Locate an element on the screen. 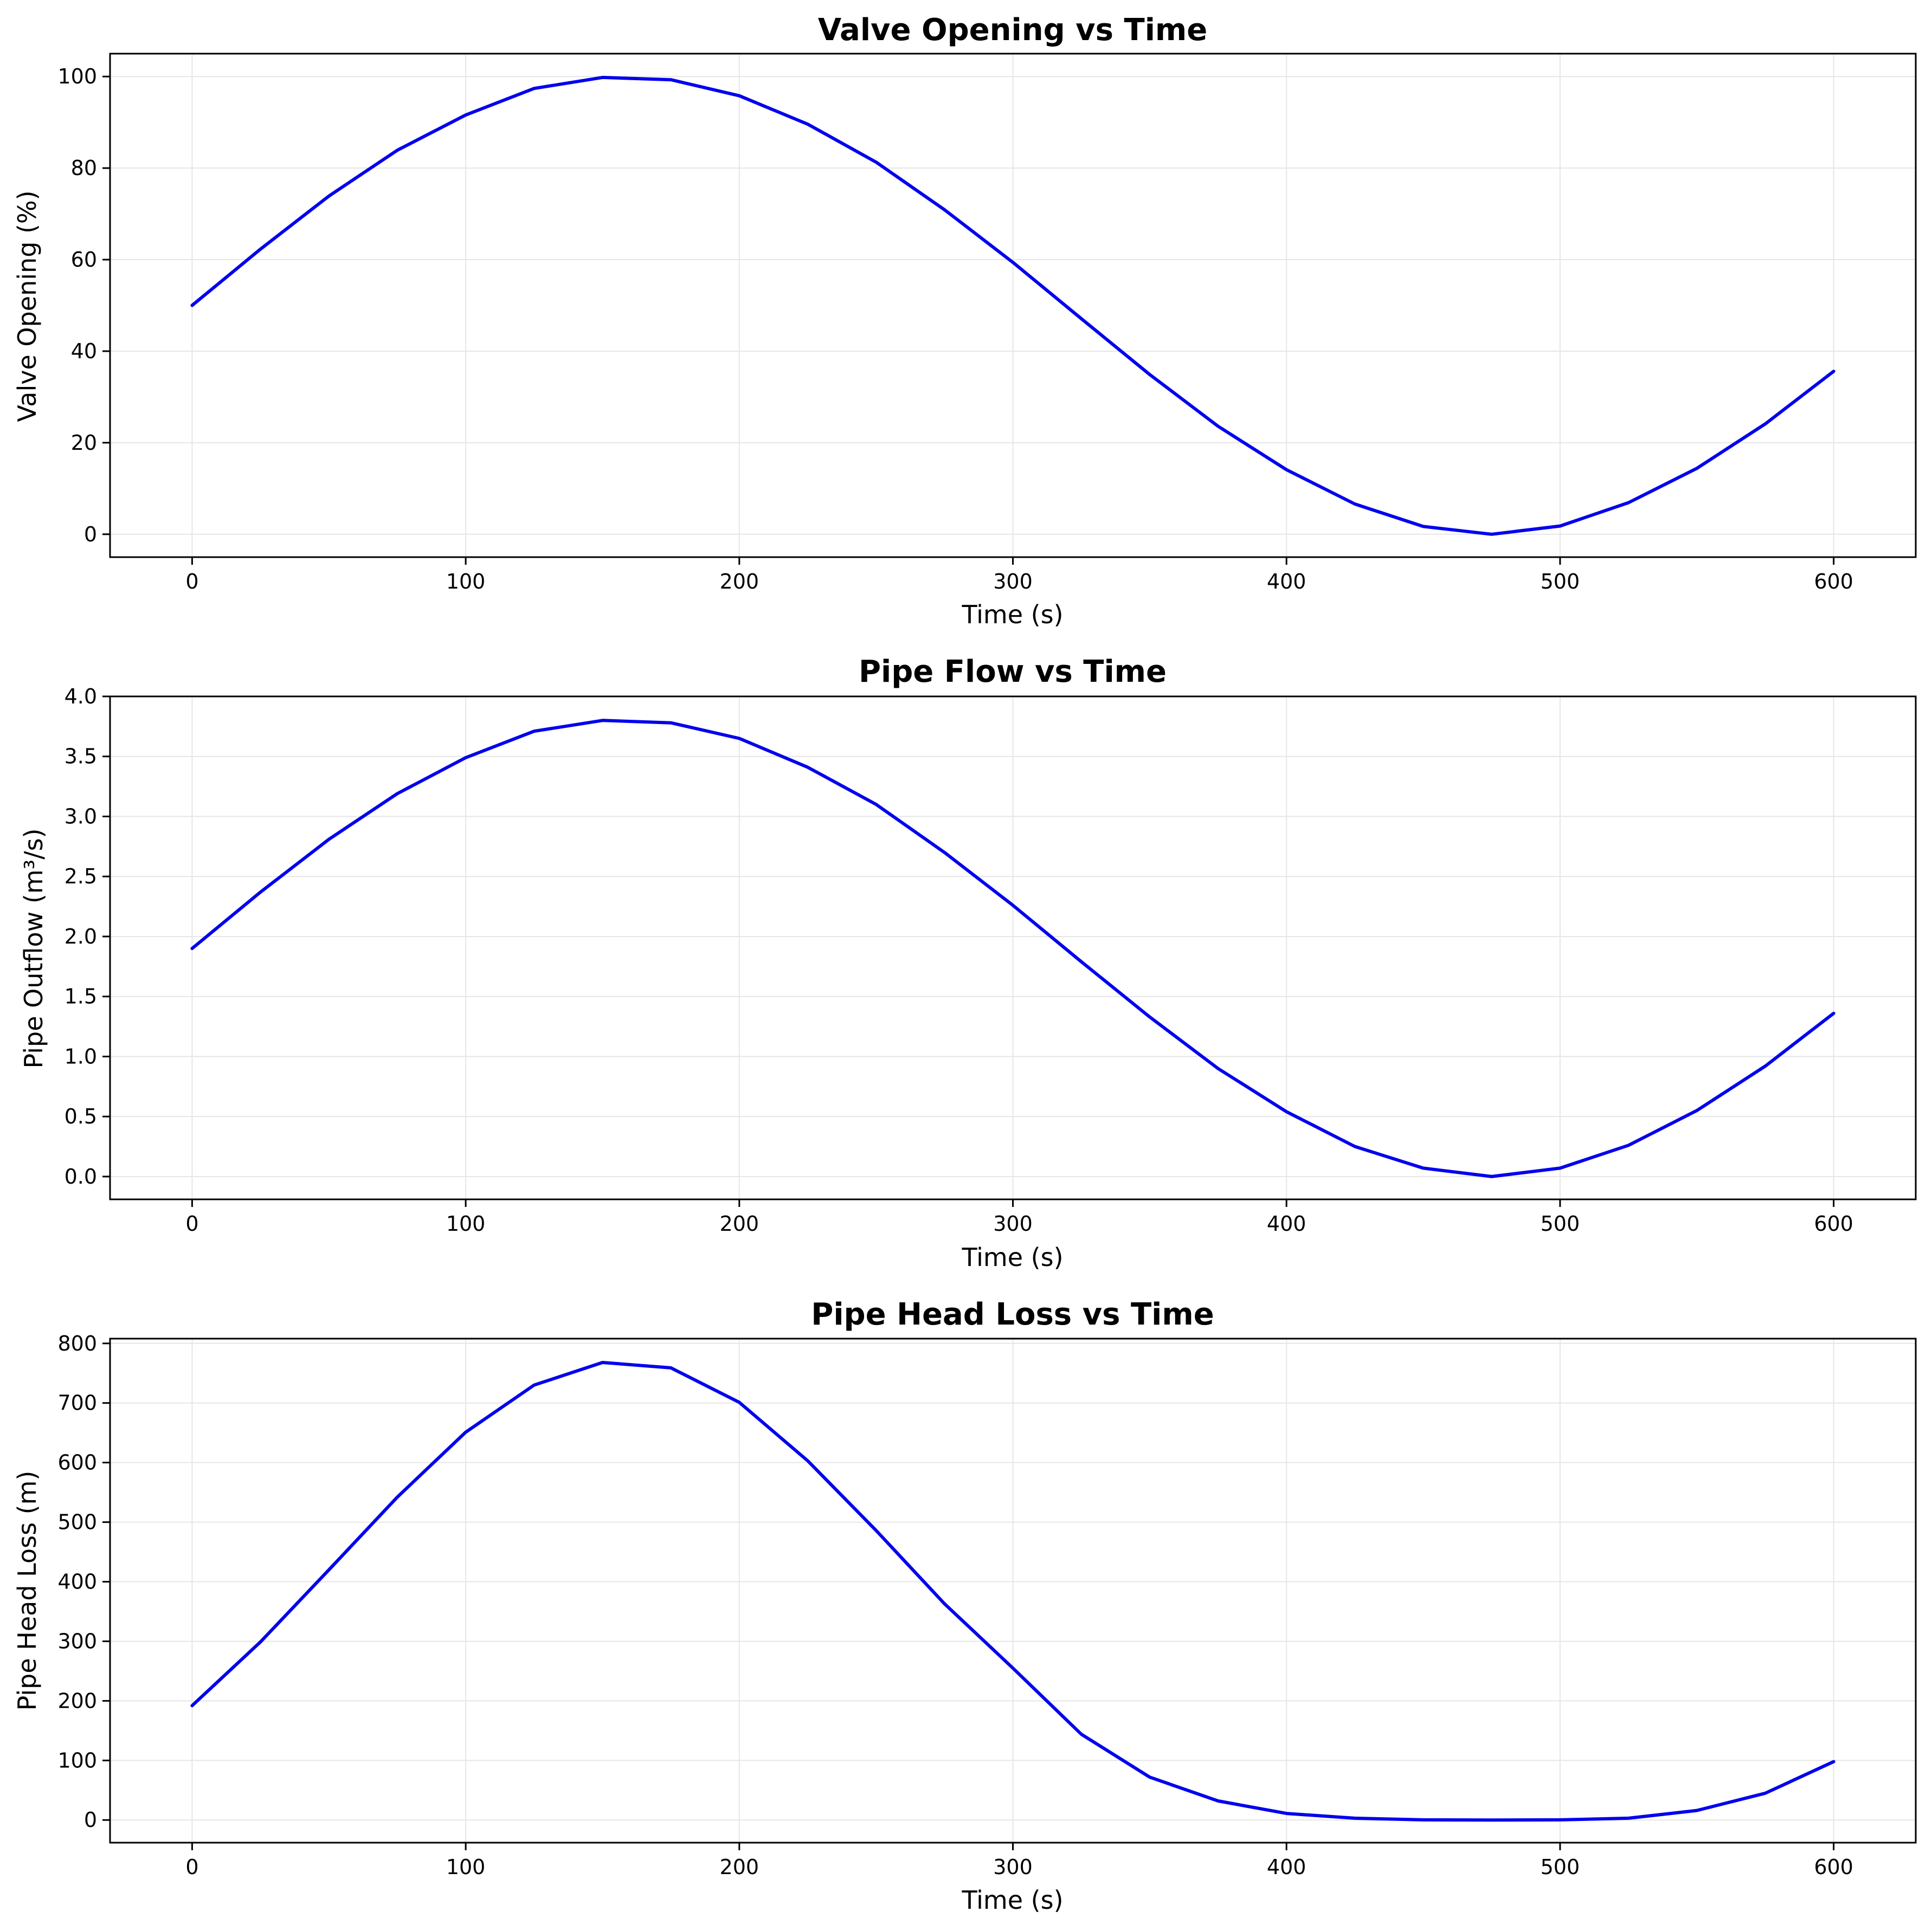 The image size is (1932, 1931). y-tick-label: 800 is located at coordinates (77, 1343).